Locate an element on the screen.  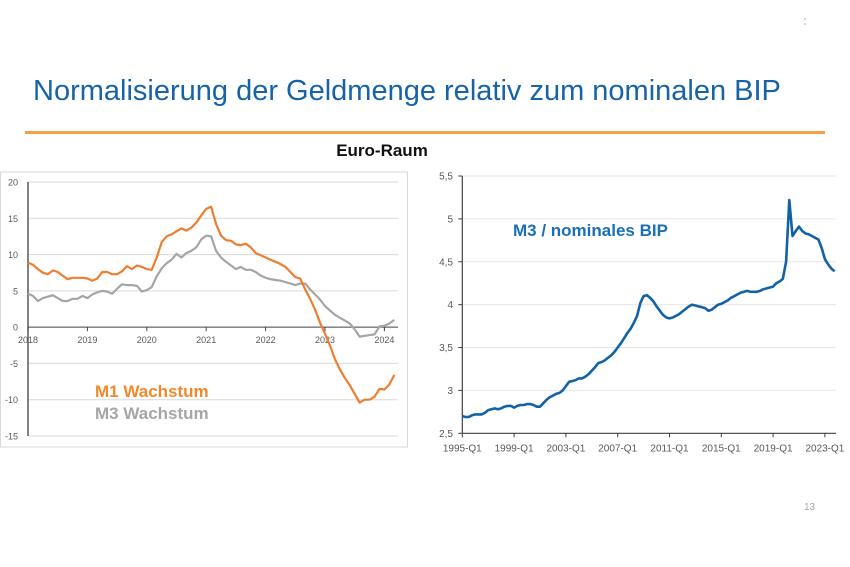
more-options-icon is located at coordinates (805, 22).